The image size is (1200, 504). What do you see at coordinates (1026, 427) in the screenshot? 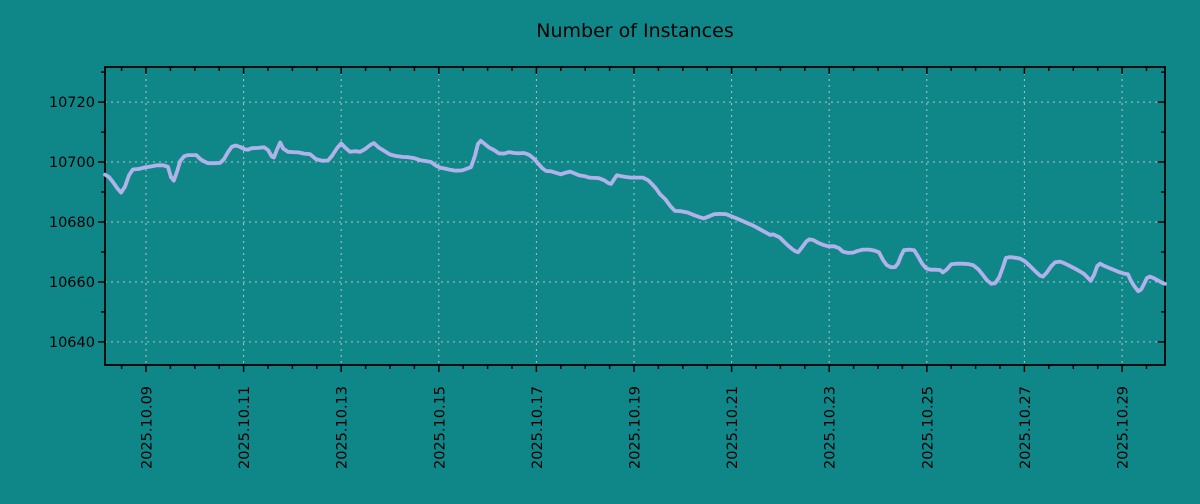
I see `x-tick-label: 2025.10.27` at bounding box center [1026, 427].